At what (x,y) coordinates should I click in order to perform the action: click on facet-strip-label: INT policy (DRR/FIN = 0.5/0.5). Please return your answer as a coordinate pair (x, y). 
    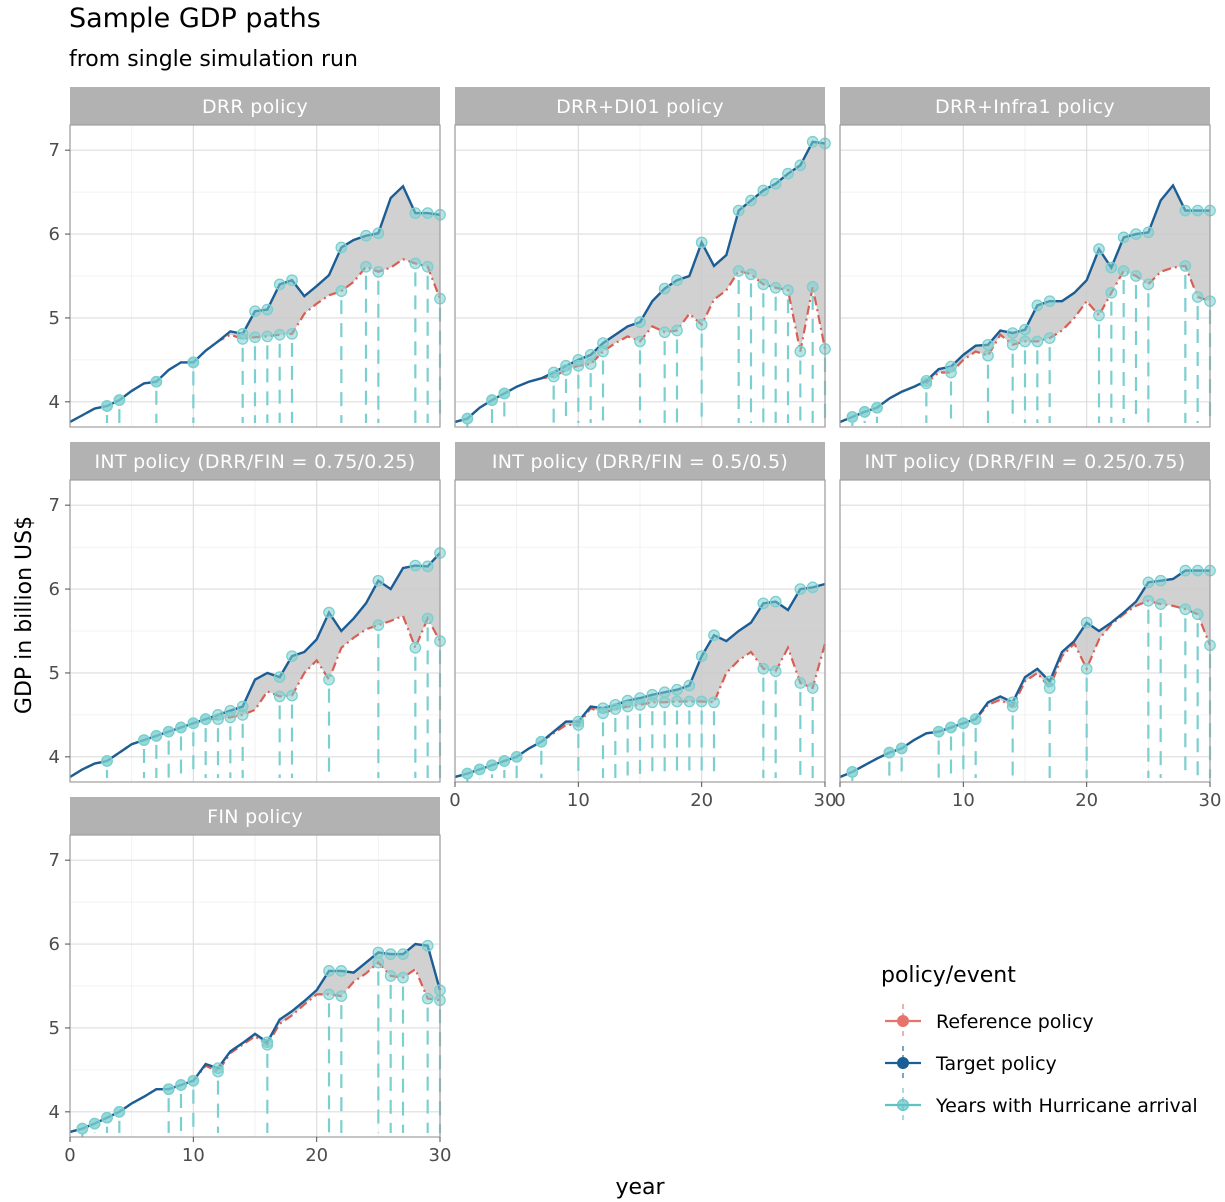
    Looking at the image, I should click on (640, 462).